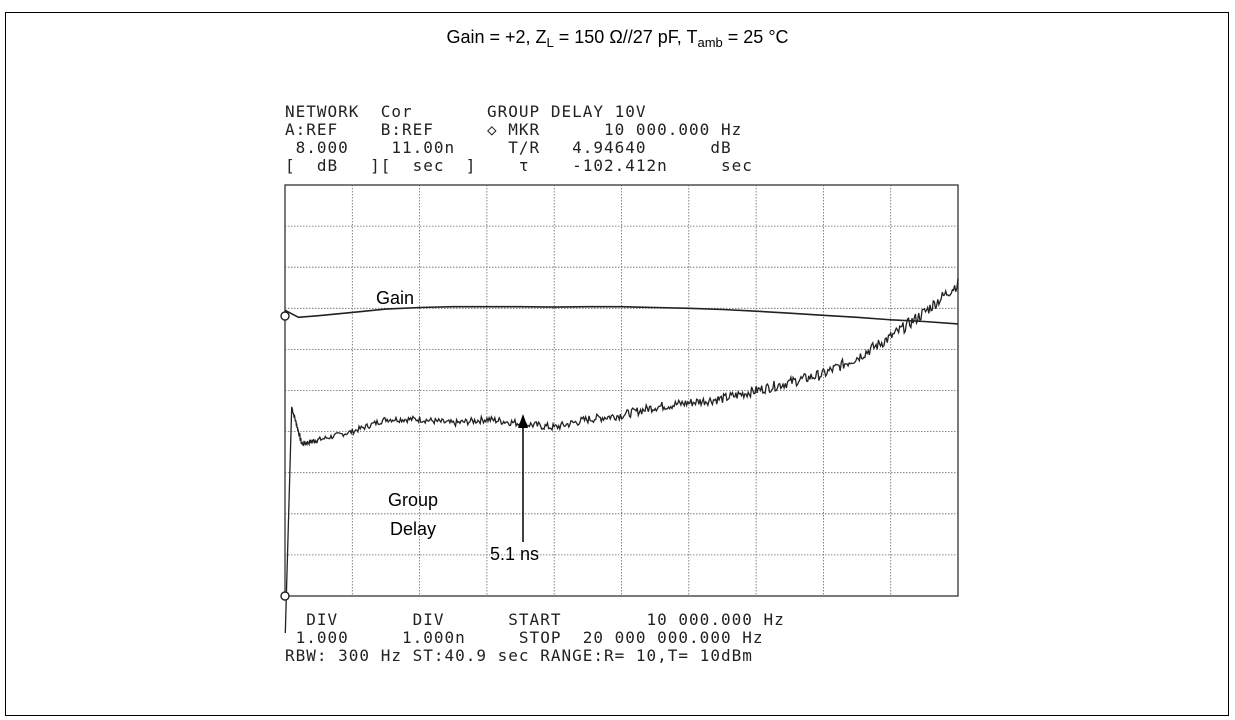 Image resolution: width=1235 pixels, height=720 pixels. I want to click on header-line-2: A:REF B:REF ◇ MKR 10 000.000 Hz, so click(514, 129).